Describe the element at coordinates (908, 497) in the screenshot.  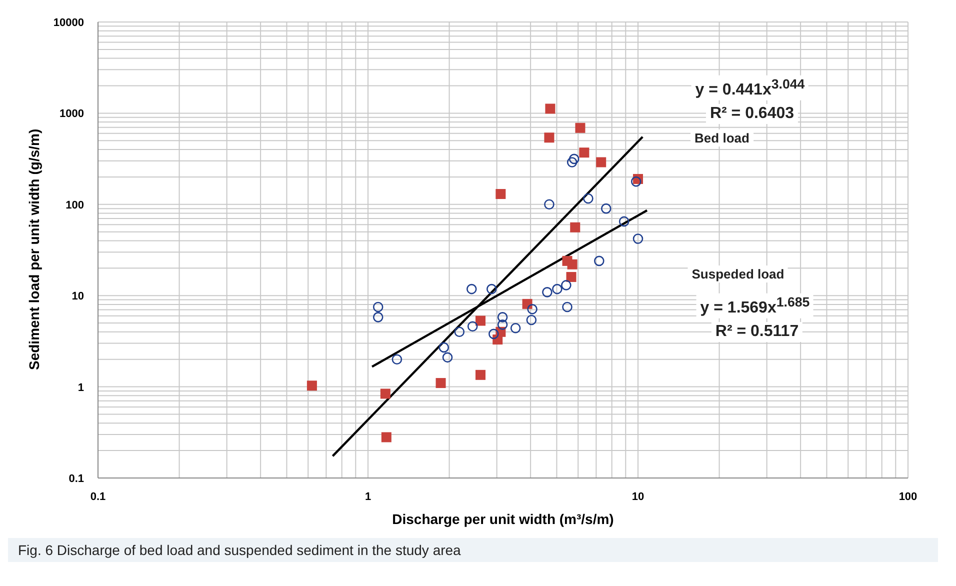
I see `x-tick-label: 100` at that location.